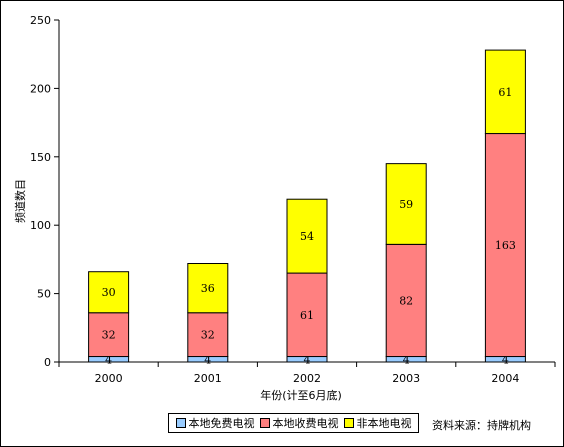  Describe the element at coordinates (307, 378) in the screenshot. I see `x-tick-label: 2002` at that location.